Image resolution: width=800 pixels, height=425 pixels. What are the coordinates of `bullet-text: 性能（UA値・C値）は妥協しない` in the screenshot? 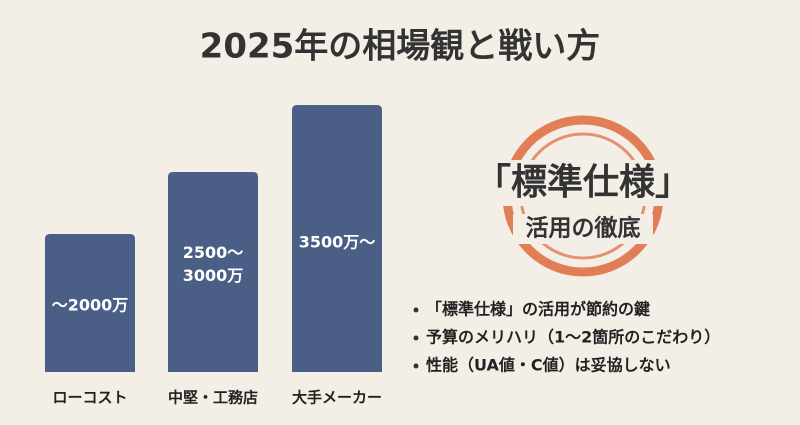 It's located at (548, 365).